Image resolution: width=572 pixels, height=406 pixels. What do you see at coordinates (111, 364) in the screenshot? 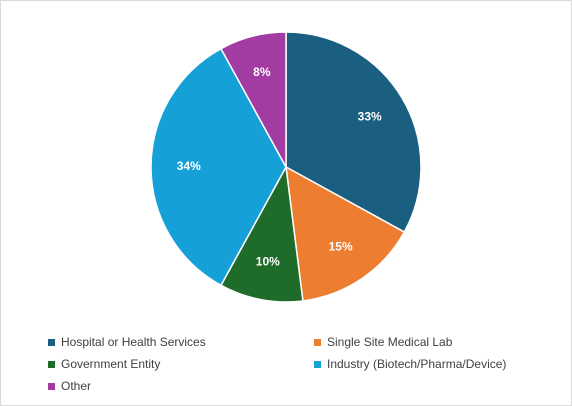
I see `legend-label-2: Government Entity` at bounding box center [111, 364].